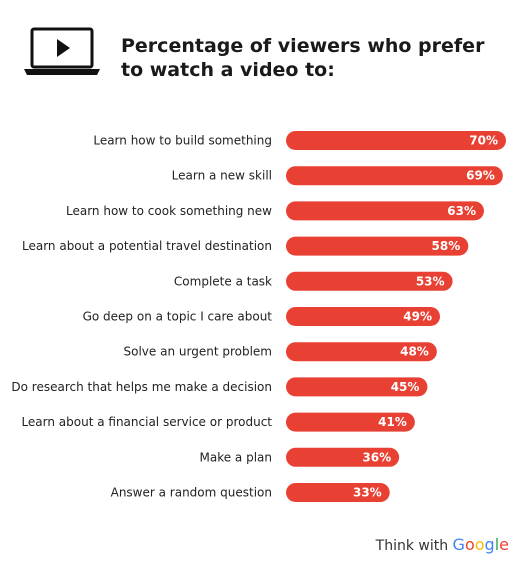  What do you see at coordinates (178, 317) in the screenshot?
I see `category-label: Go deep on a topic I care about` at bounding box center [178, 317].